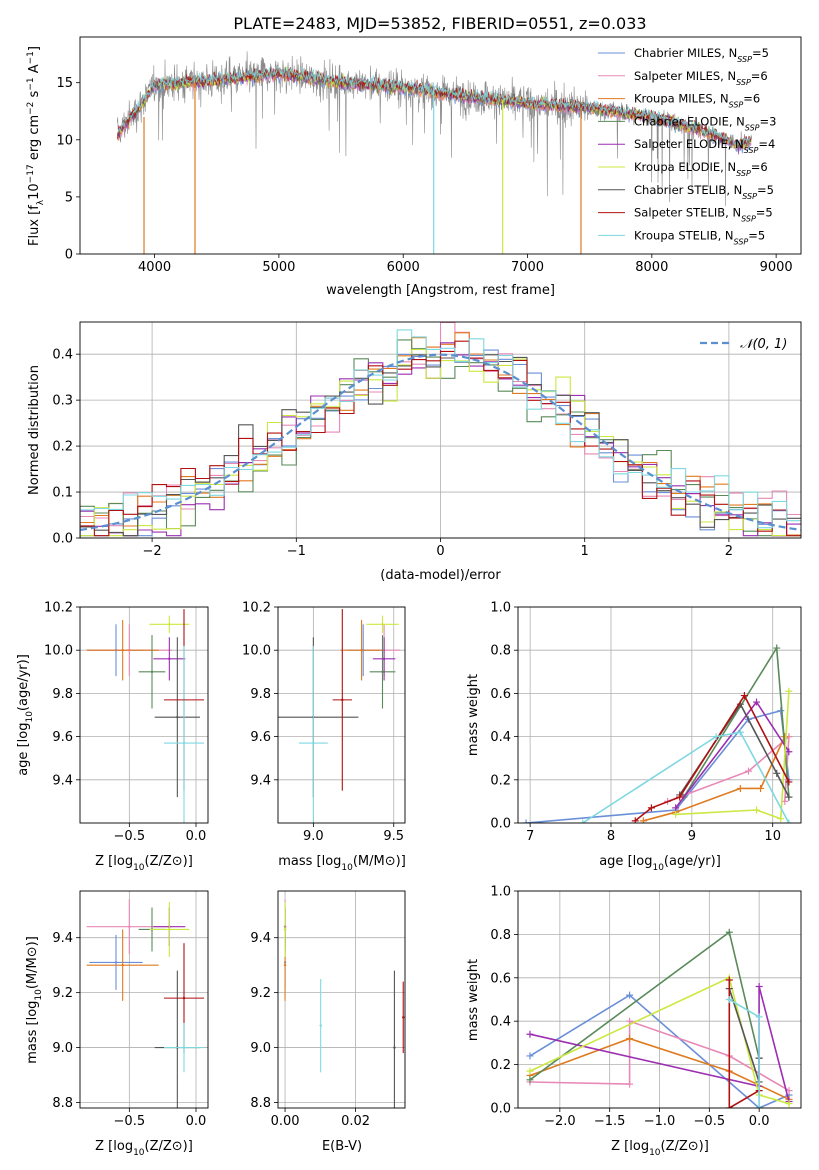  Describe the element at coordinates (625, 861) in the screenshot. I see `x-axis-label-text: age [log` at that location.